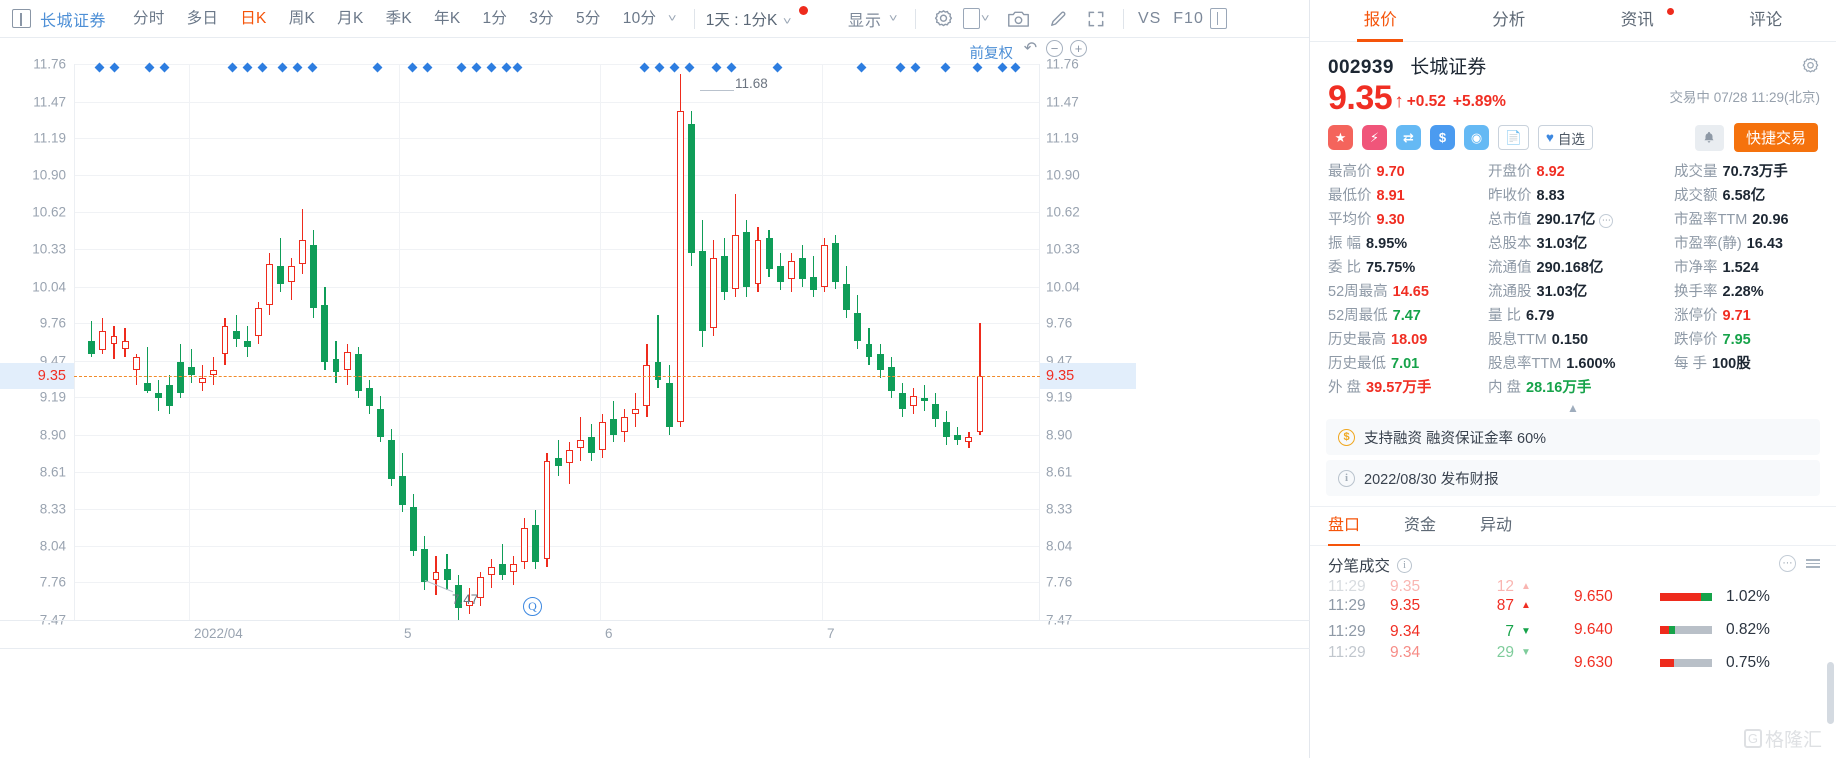 This screenshot has height=758, width=1836. Describe the element at coordinates (1709, 137) in the screenshot. I see `bell-icon` at that location.